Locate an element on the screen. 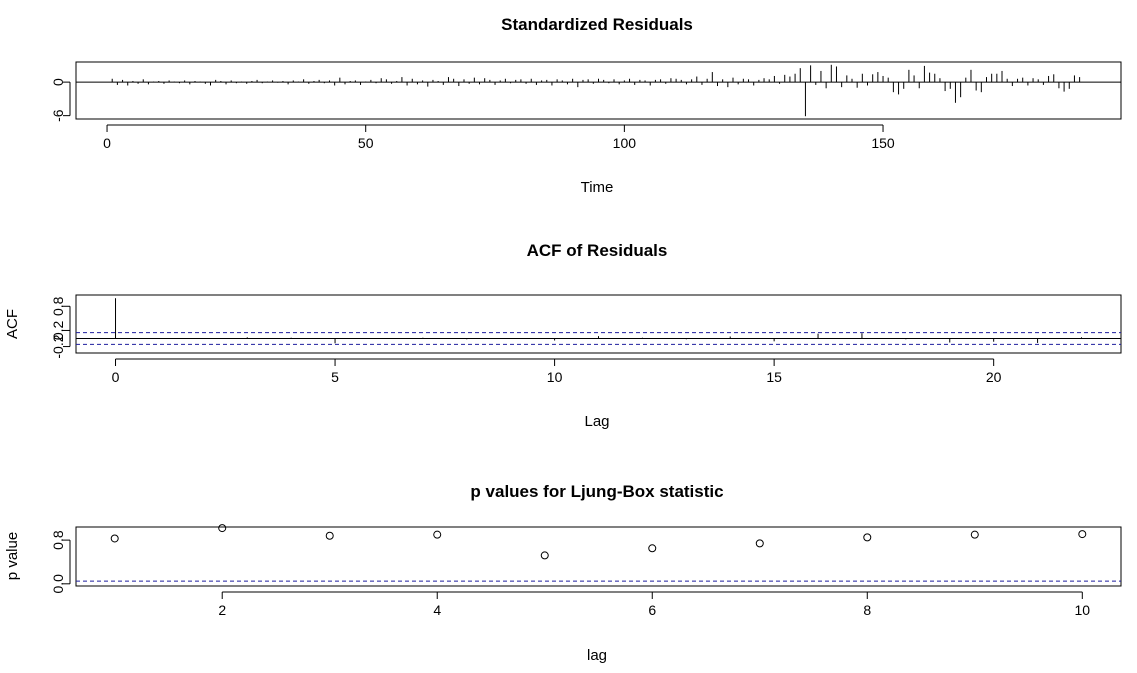  ljung-box-title: p values for Ljung-Box statistic is located at coordinates (596, 491).